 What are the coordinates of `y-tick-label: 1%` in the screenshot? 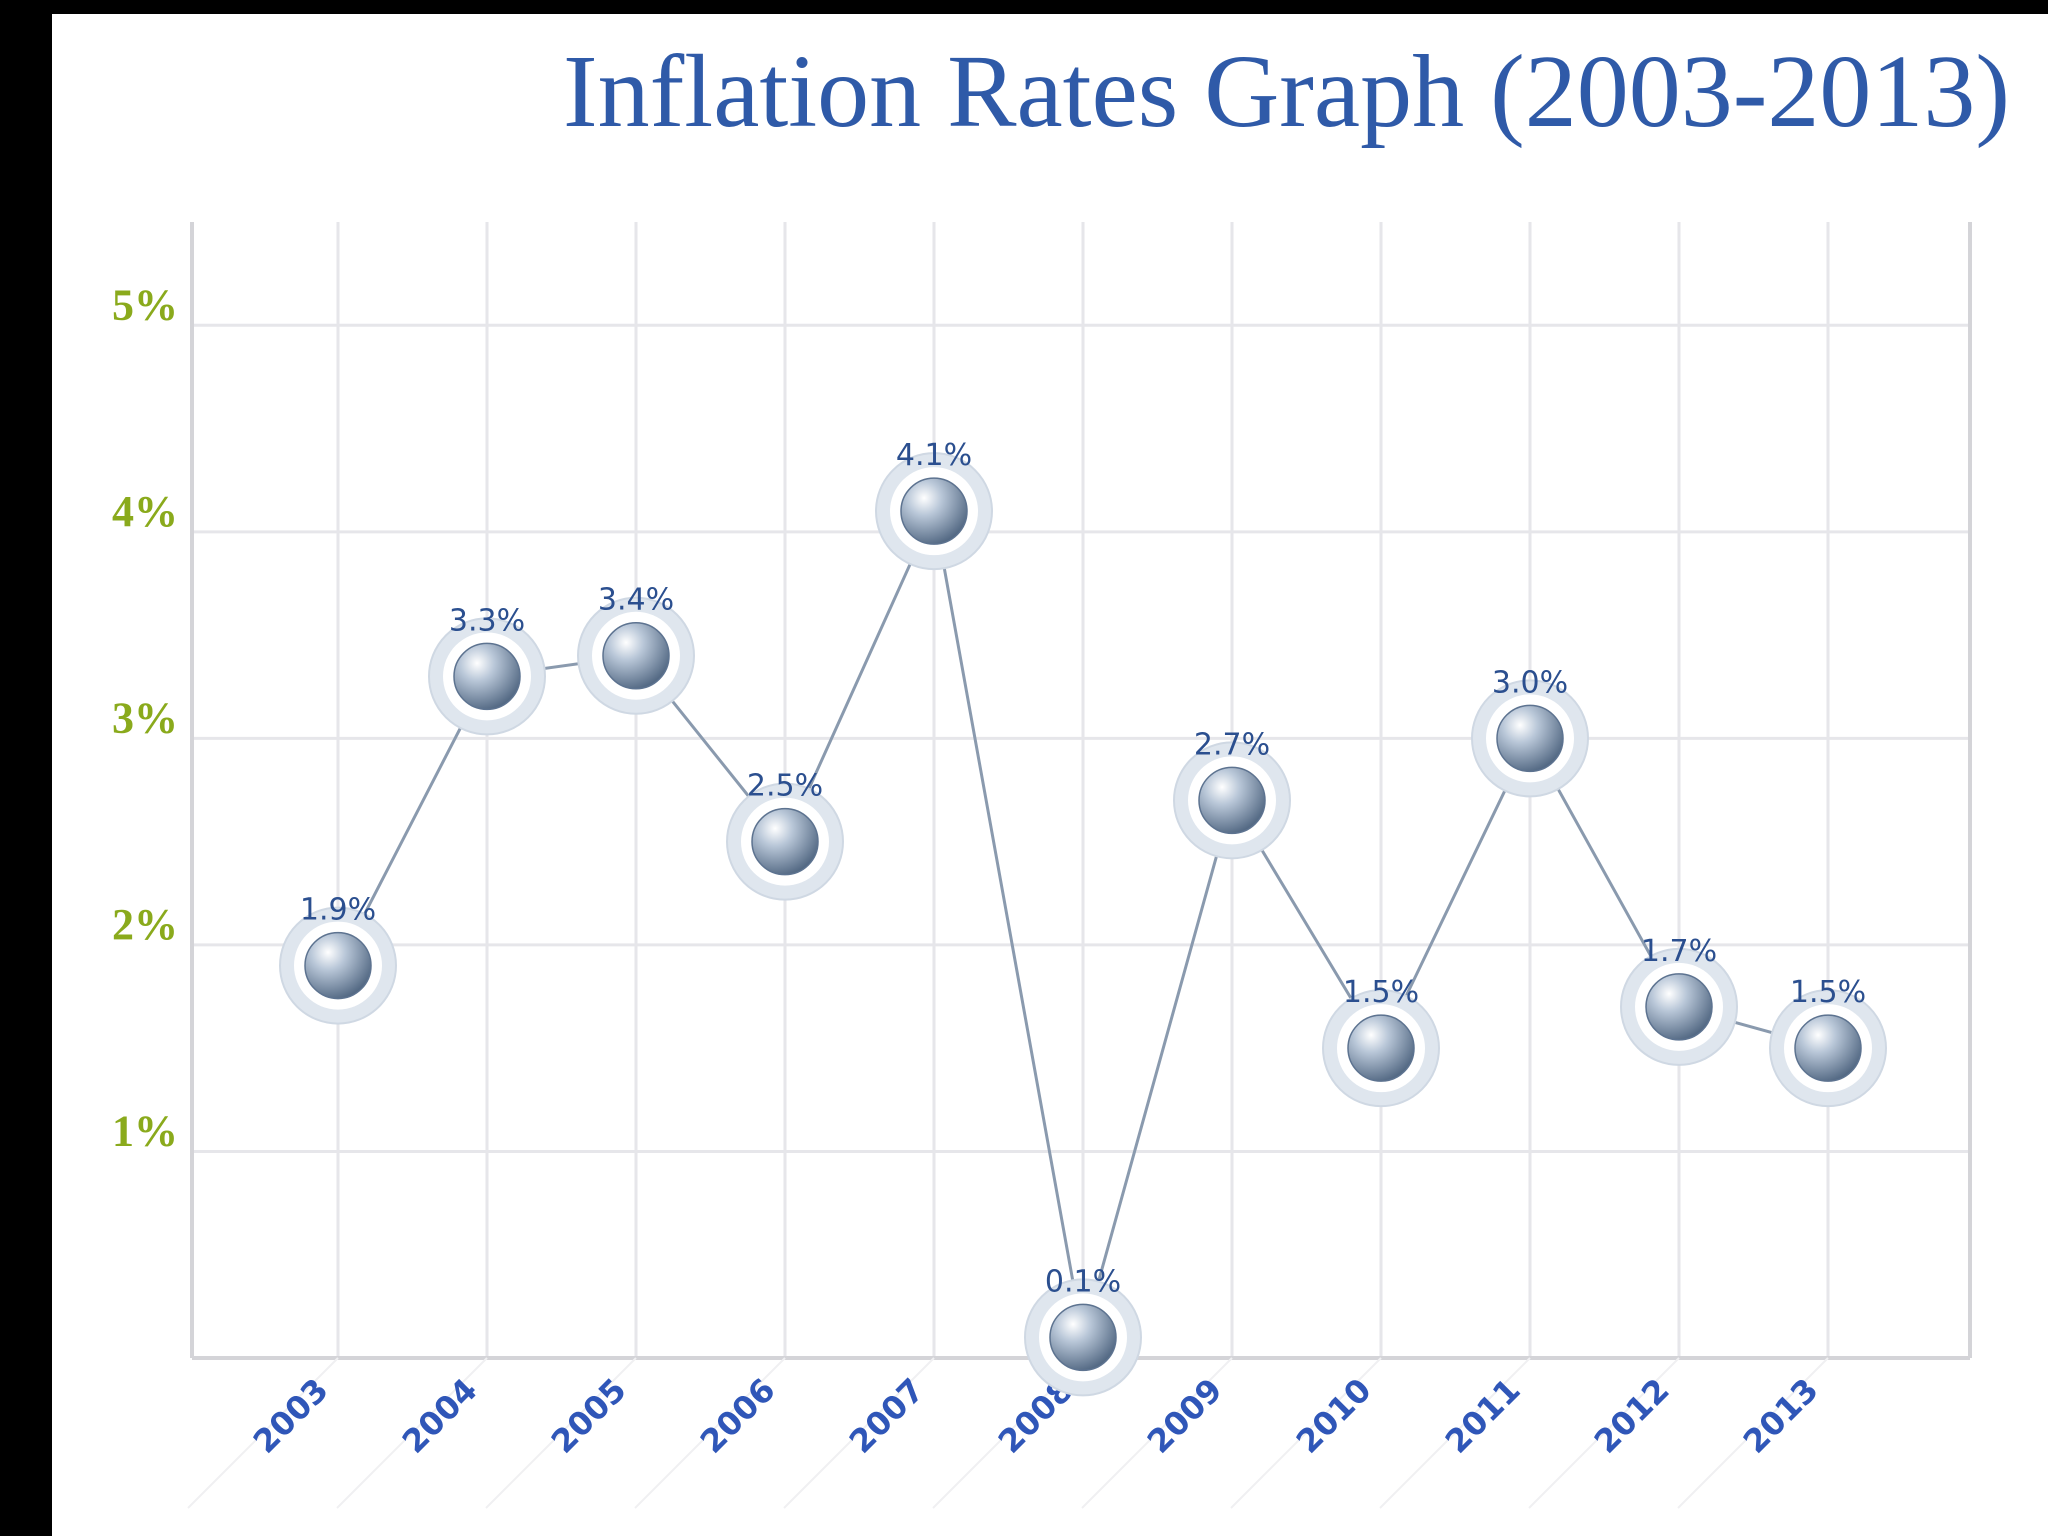 It's located at (145, 1130).